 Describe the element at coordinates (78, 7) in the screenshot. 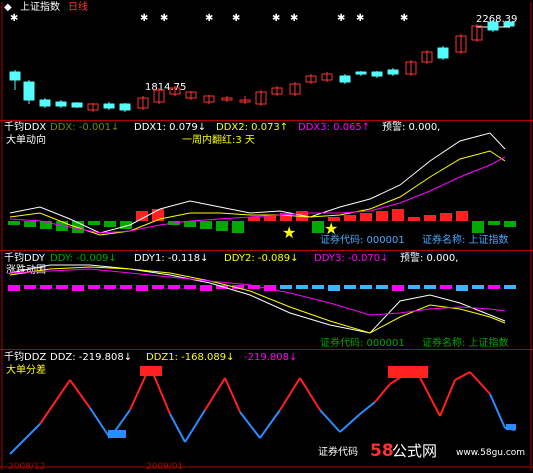

I see `period-label: 日线` at that location.